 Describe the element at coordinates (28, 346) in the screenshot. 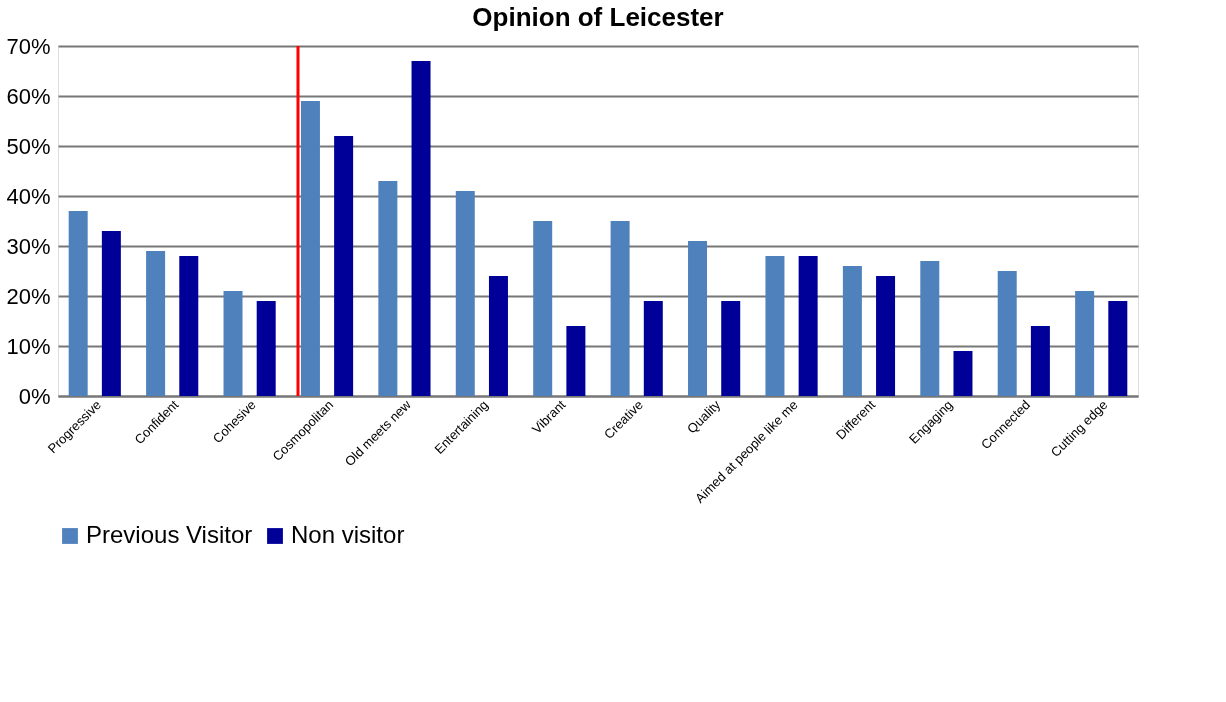

I see `y-tick-label: 10%` at that location.